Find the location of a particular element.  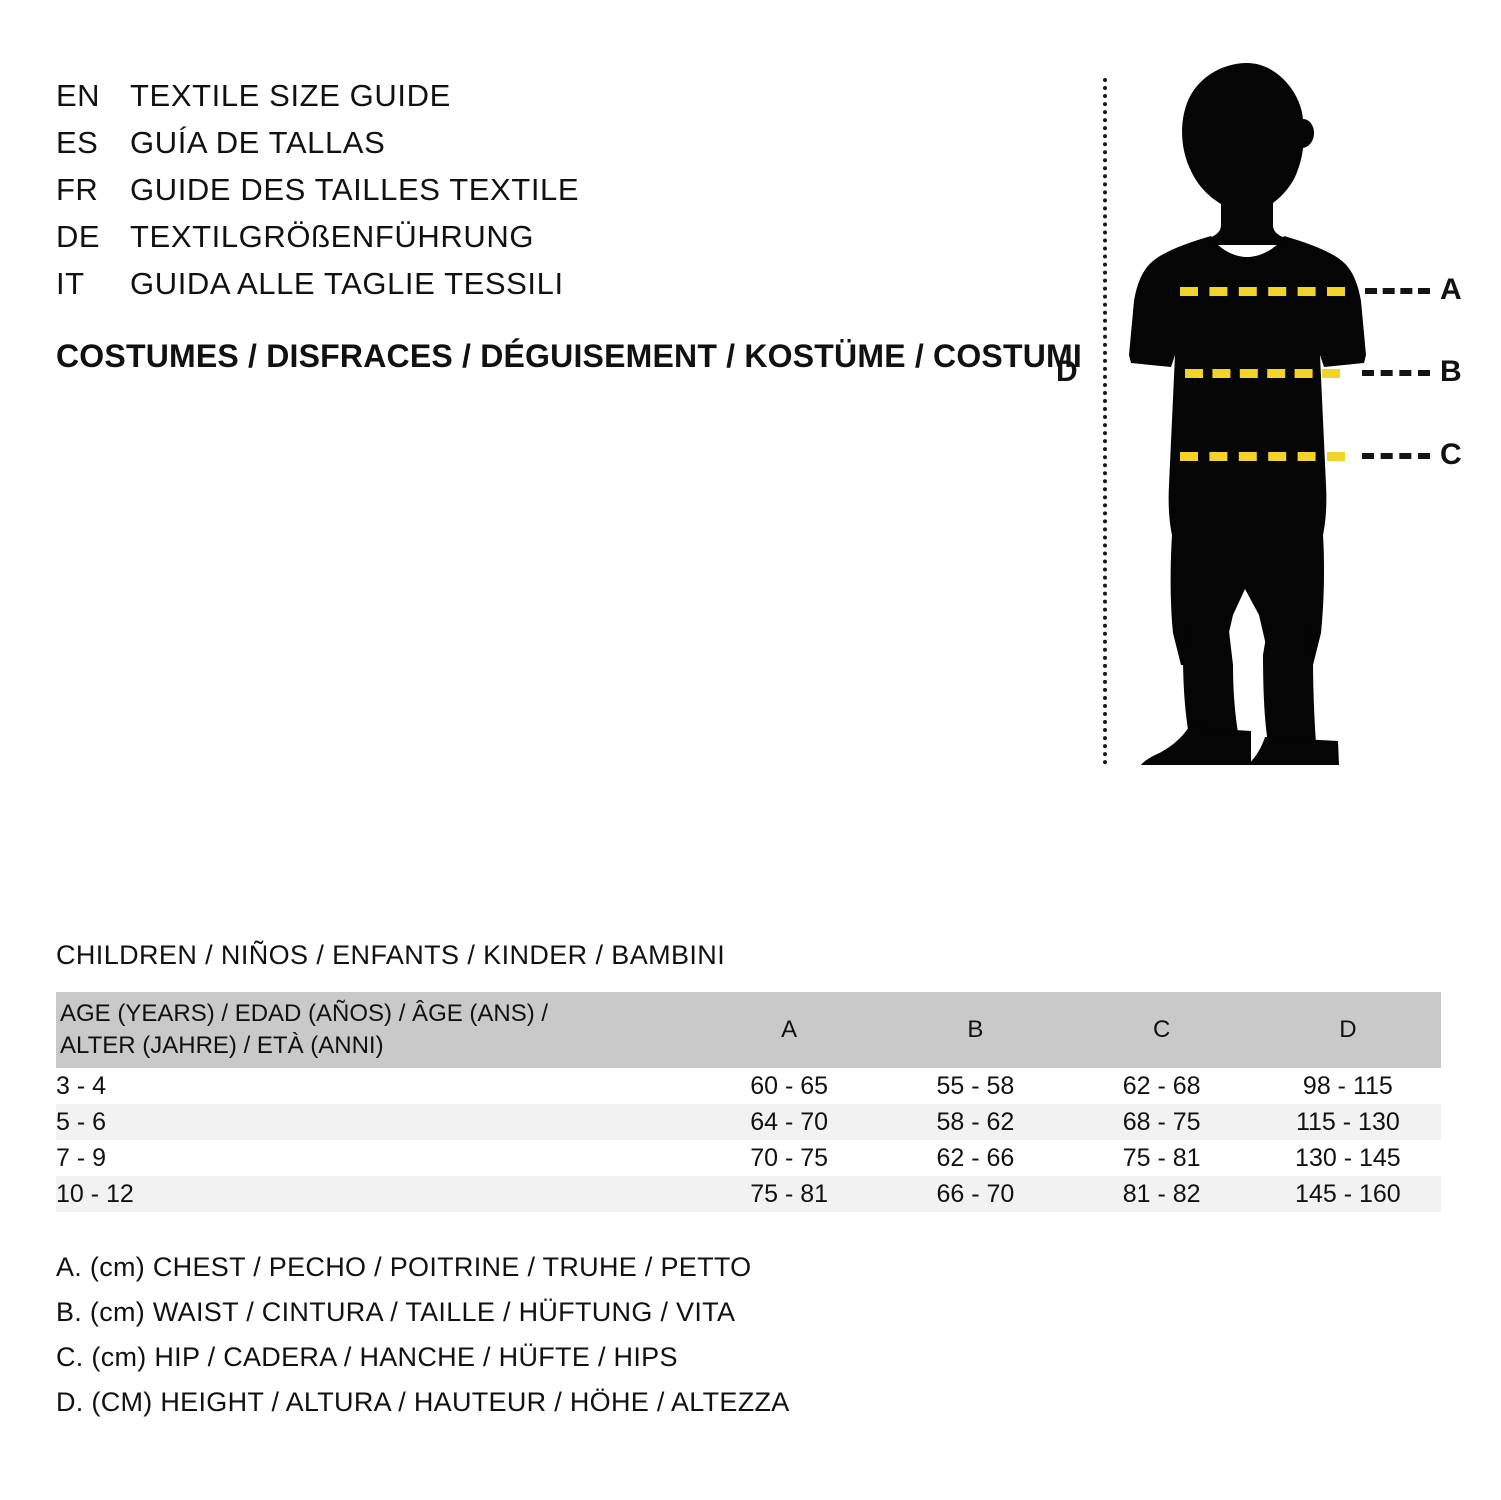

cell-age: 7 - 9 is located at coordinates (376, 1158).